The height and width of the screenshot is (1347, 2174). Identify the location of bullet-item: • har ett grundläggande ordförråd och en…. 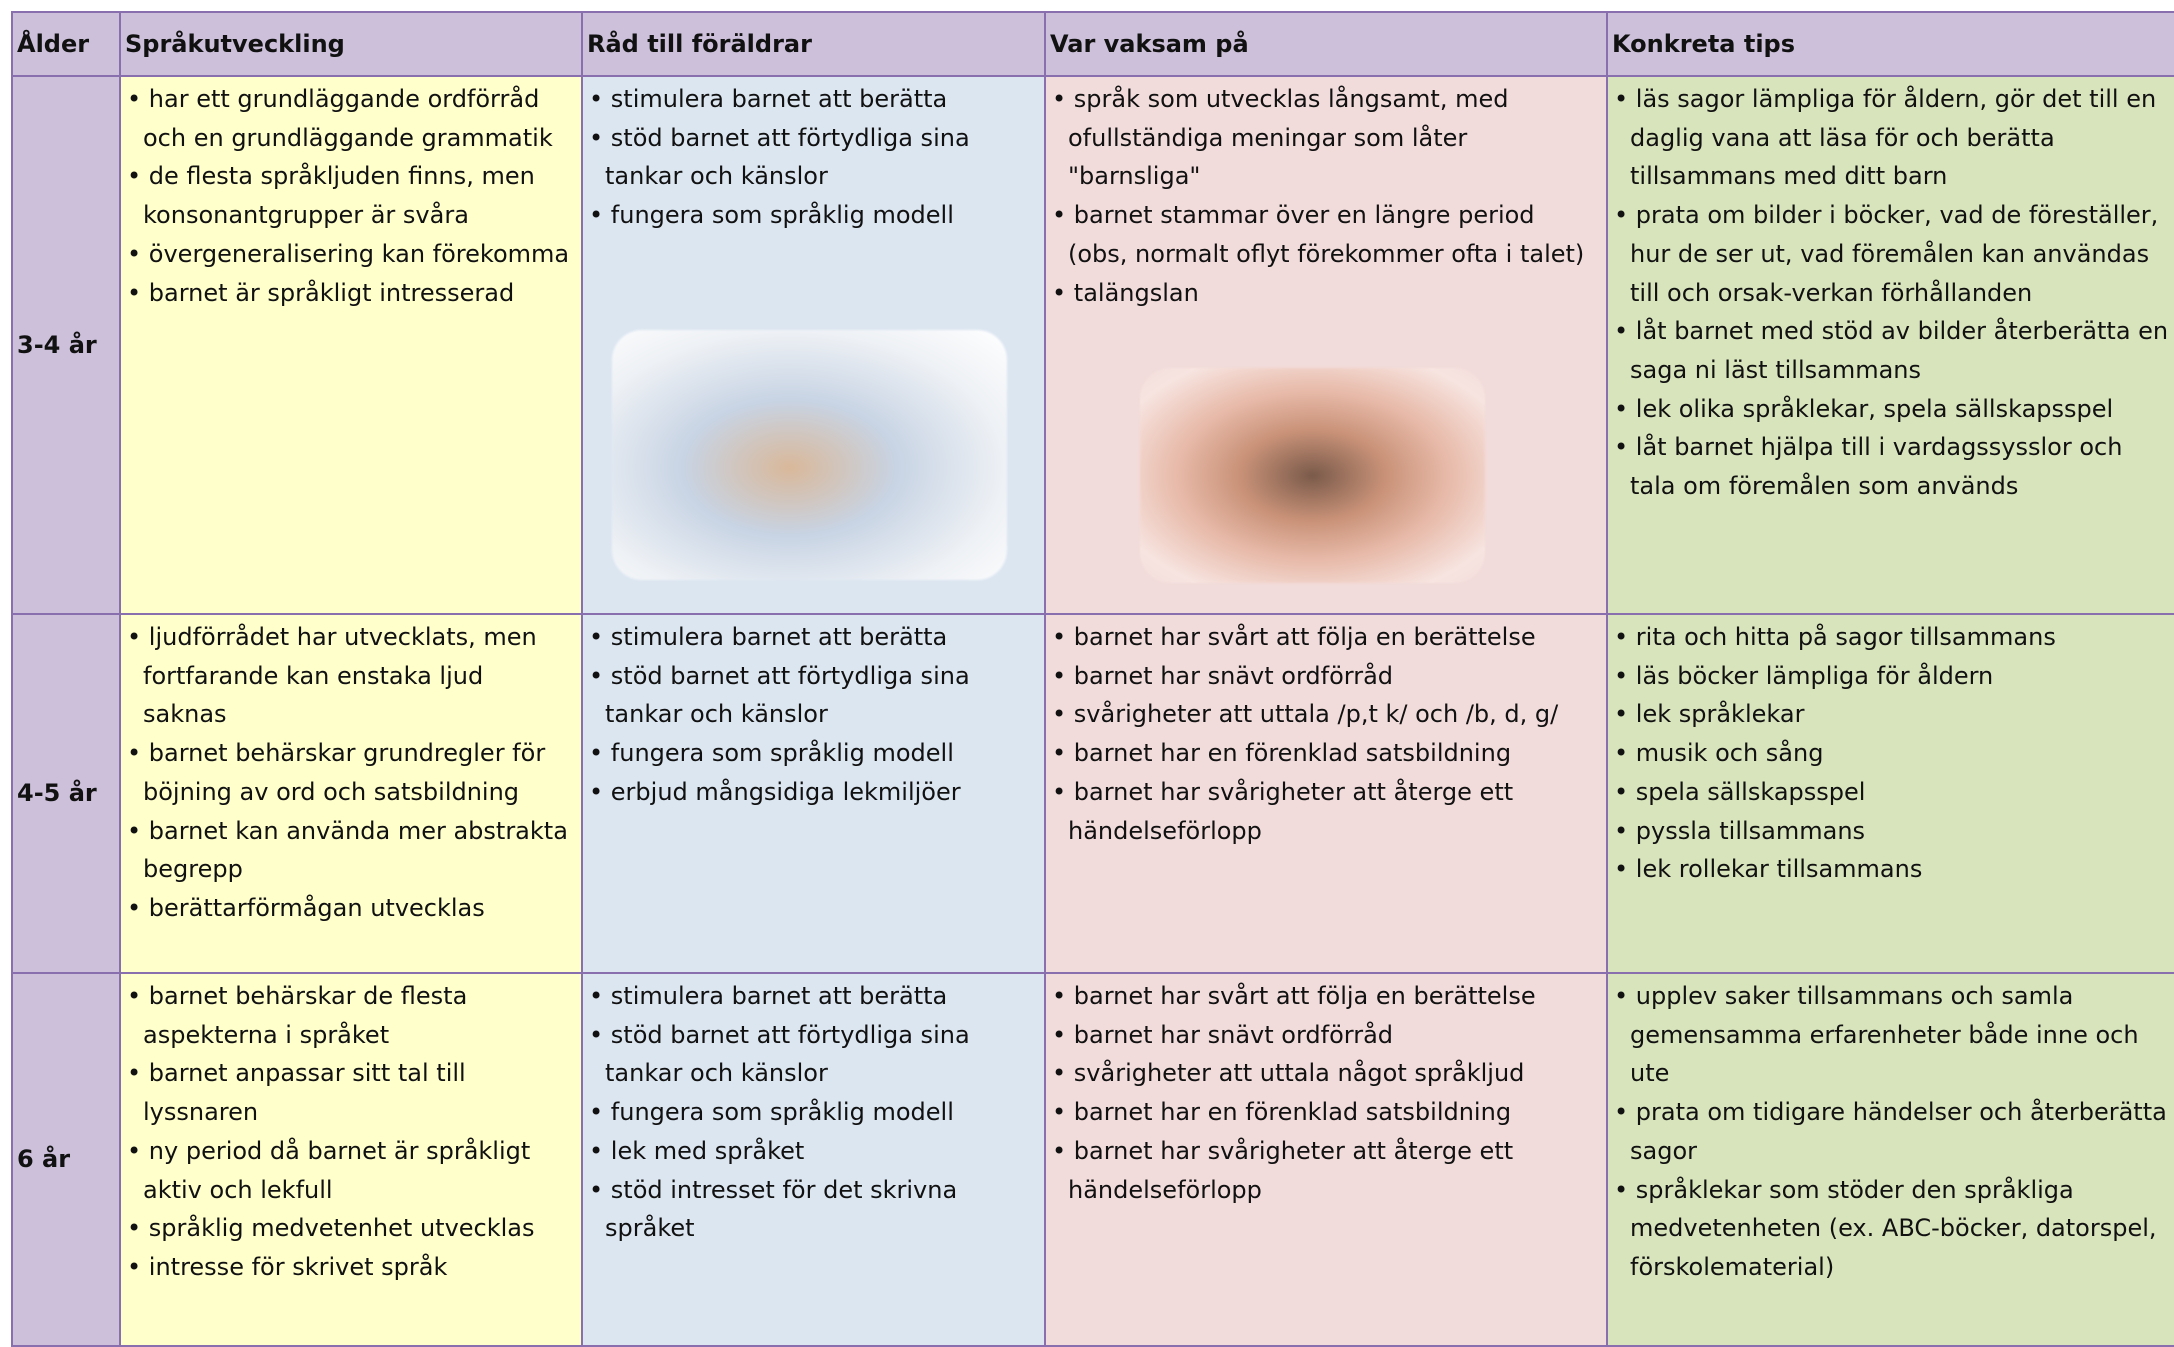
(340, 118).